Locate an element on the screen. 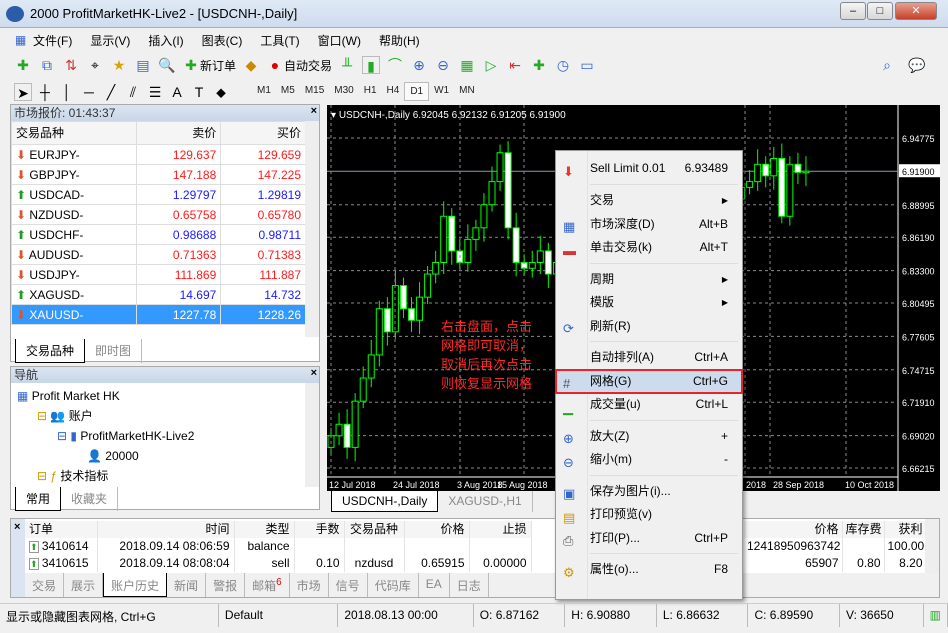  tab-tick-chart: 即时图 is located at coordinates (114, 351).